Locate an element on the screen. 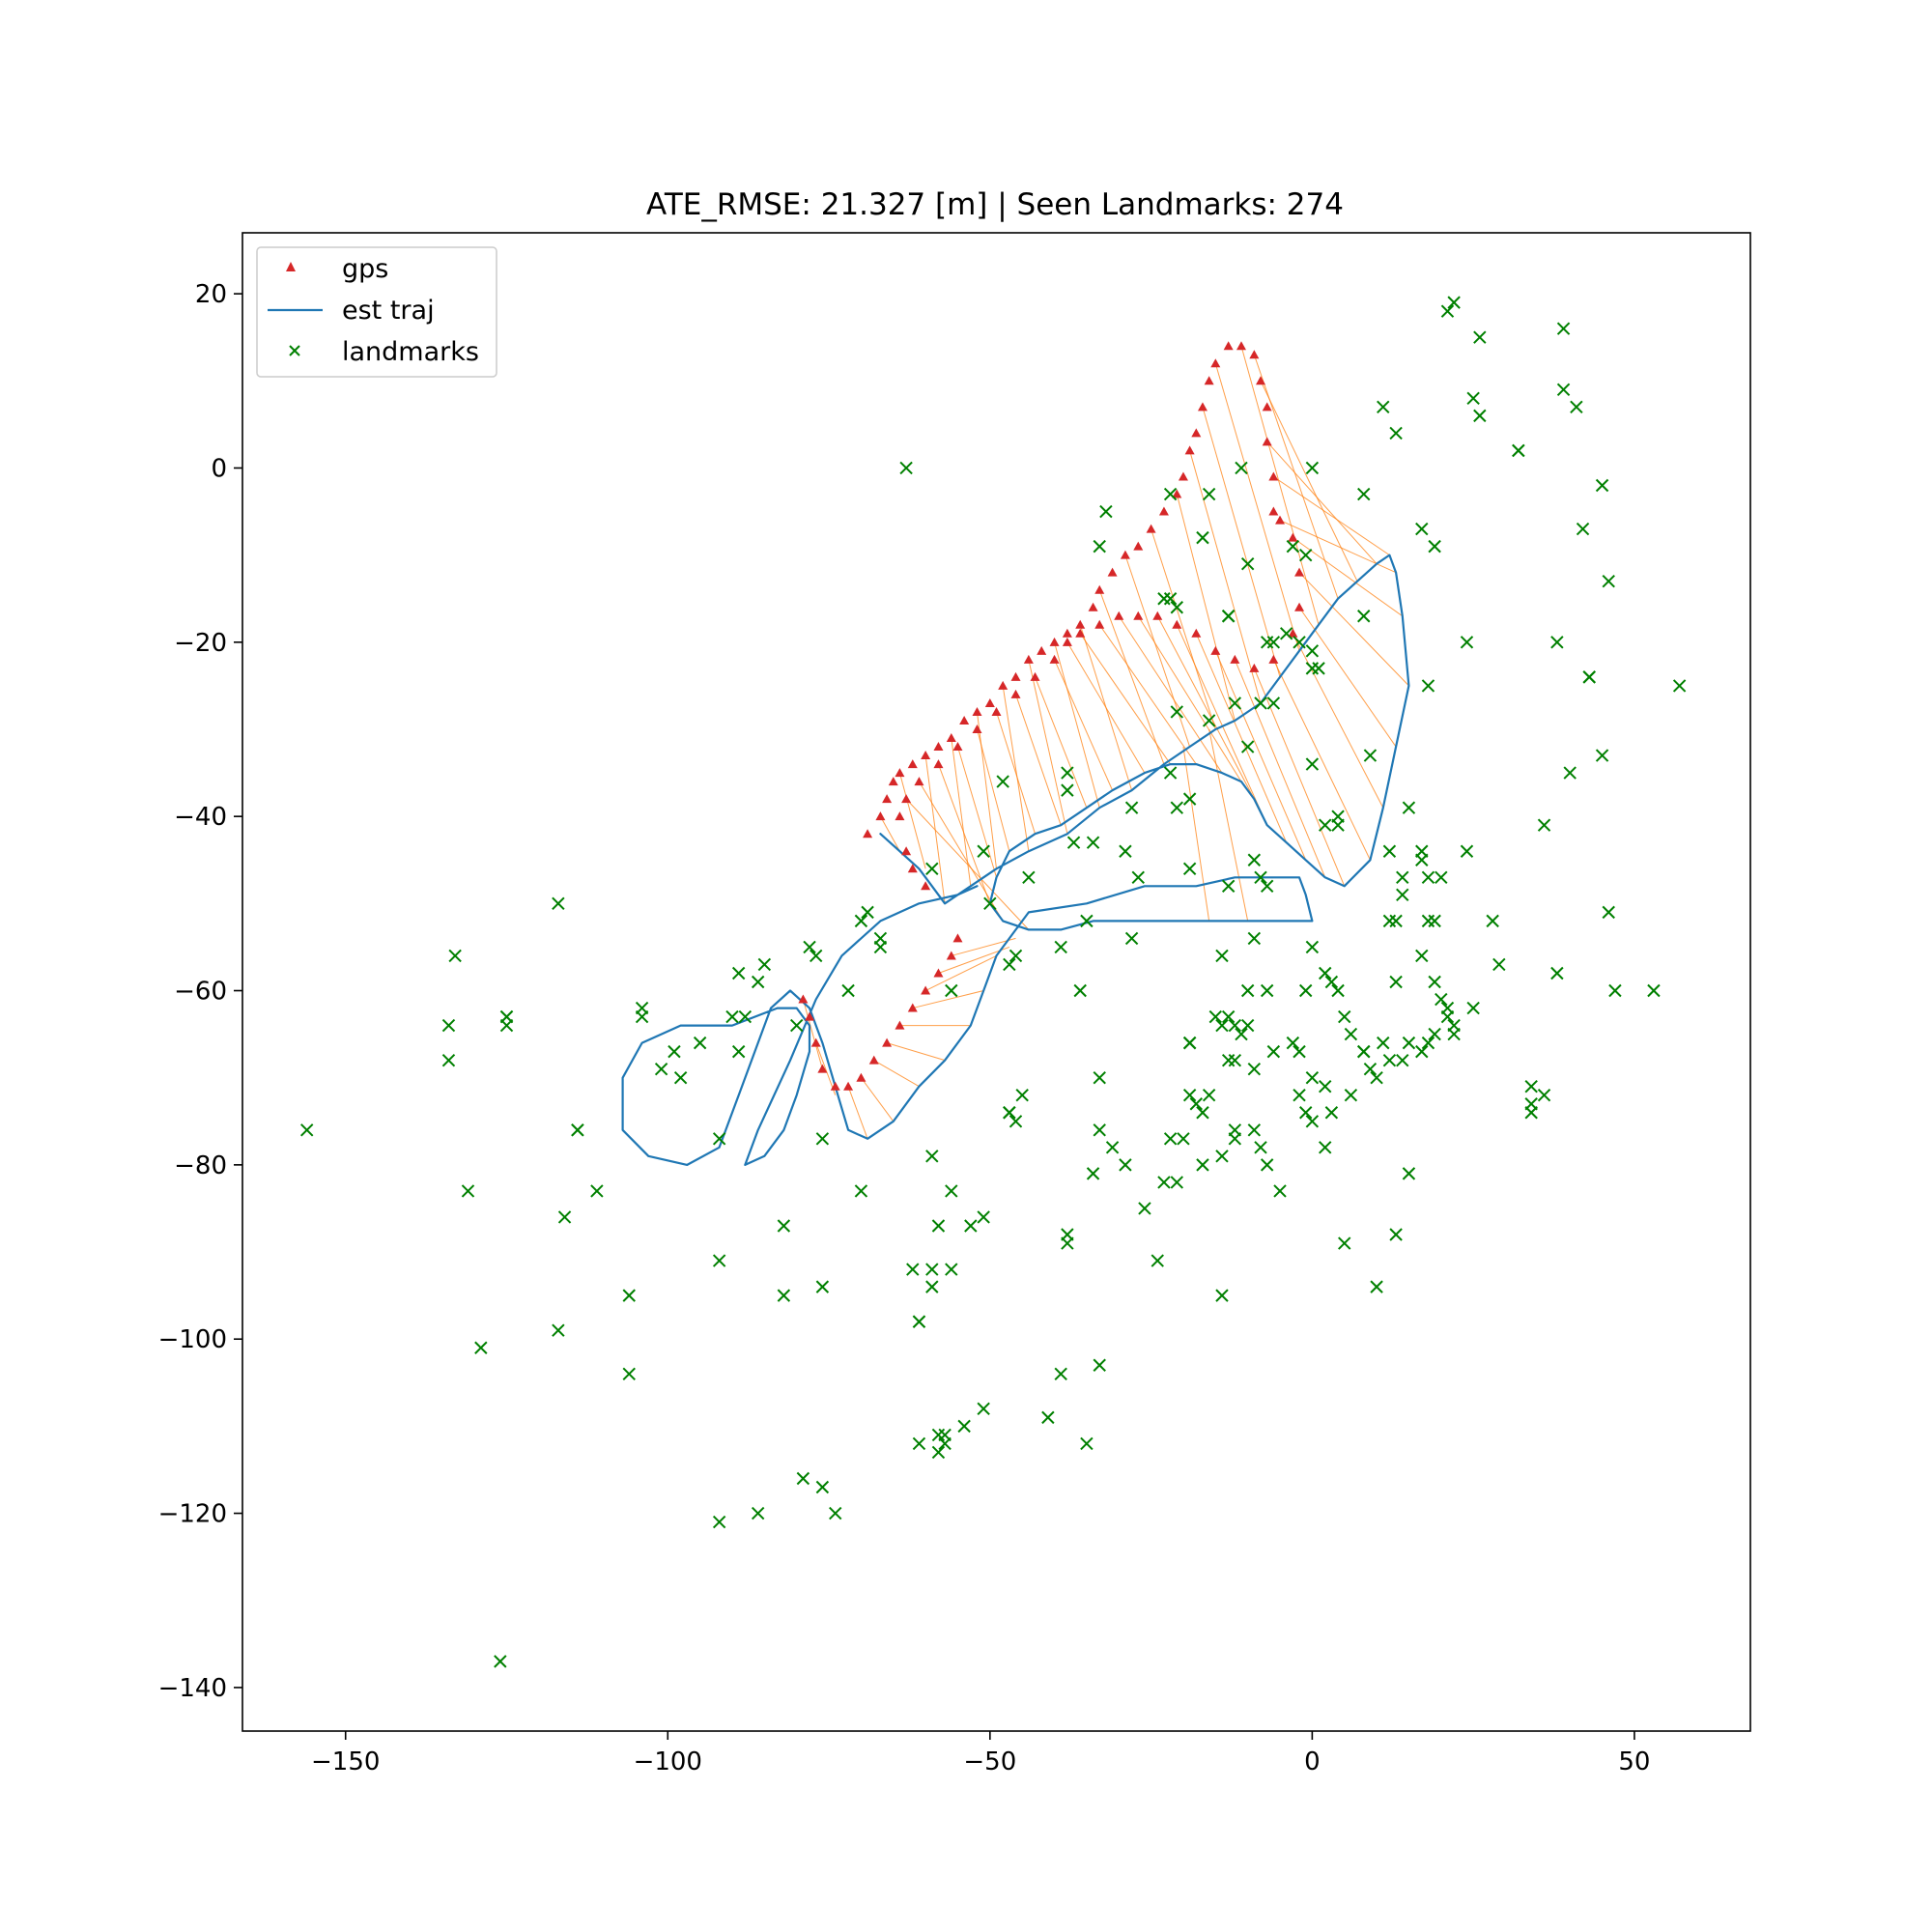 This screenshot has width=1932, height=1932. y-tick-label: −20 is located at coordinates (200, 643).